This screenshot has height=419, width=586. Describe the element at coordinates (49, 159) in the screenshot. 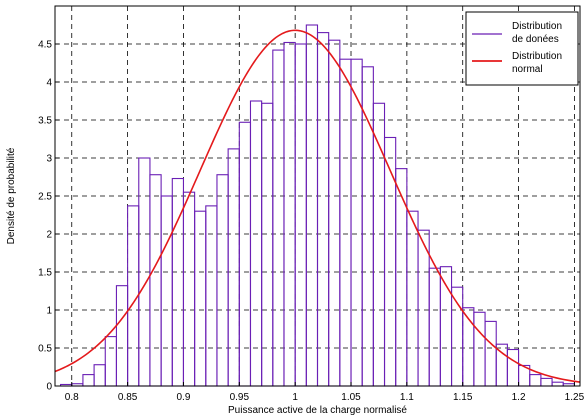

I see `y-tick-label: 3` at that location.